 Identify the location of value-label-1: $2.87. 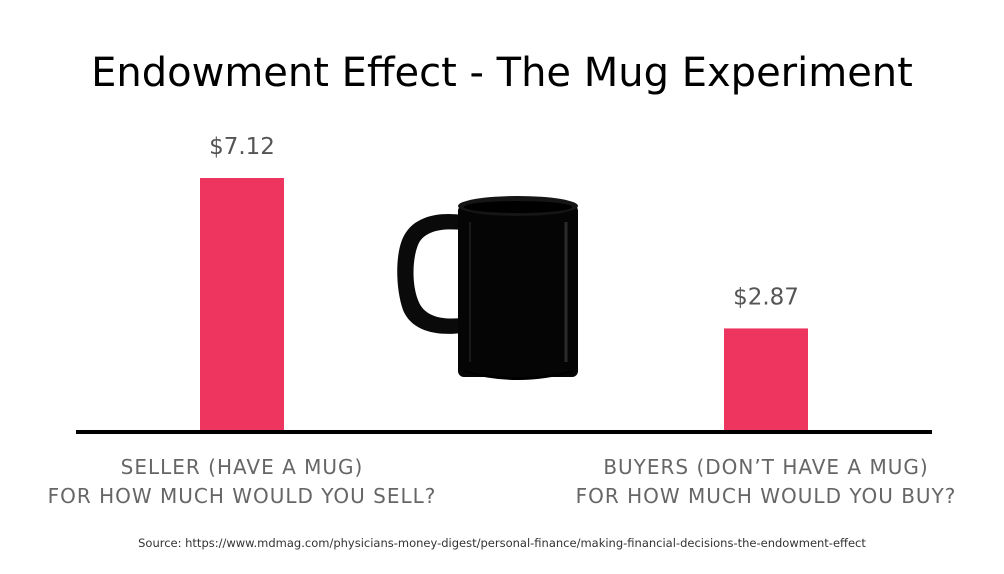
(766, 297).